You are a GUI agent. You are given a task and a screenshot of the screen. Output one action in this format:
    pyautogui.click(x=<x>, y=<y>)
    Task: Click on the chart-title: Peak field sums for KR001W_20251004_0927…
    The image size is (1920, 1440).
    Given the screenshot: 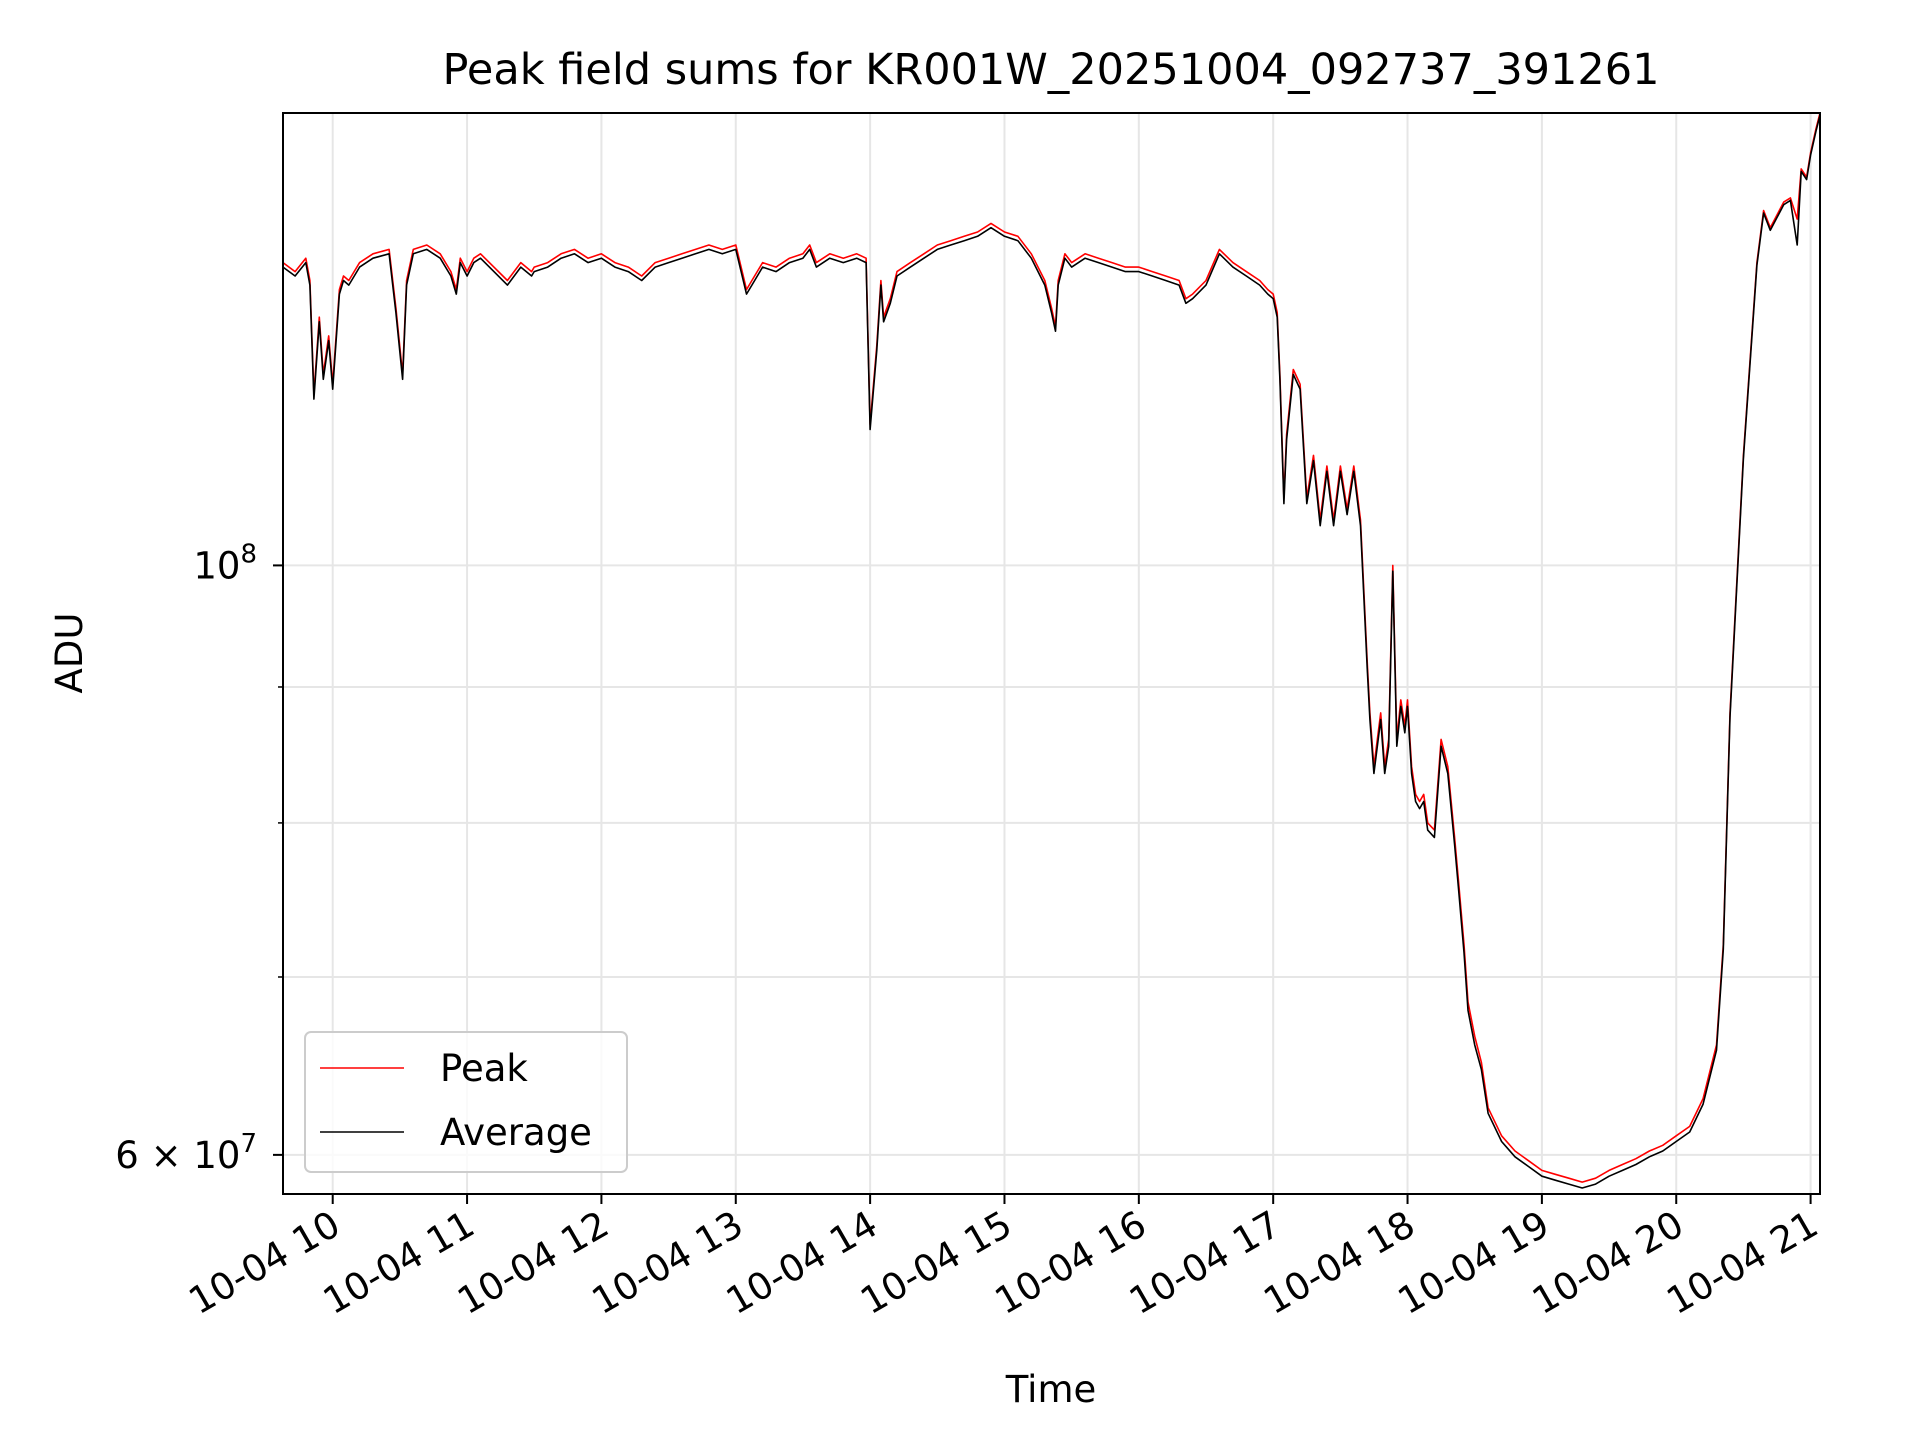 What is the action you would take?
    pyautogui.click(x=1051, y=70)
    